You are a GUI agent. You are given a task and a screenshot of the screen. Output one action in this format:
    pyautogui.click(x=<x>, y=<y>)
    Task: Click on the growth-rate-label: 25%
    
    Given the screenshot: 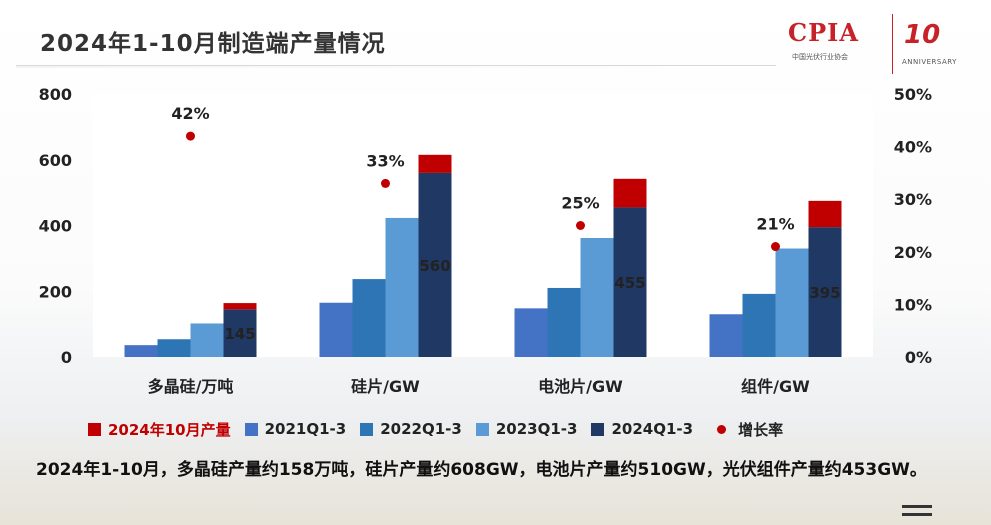 What is the action you would take?
    pyautogui.click(x=580, y=203)
    